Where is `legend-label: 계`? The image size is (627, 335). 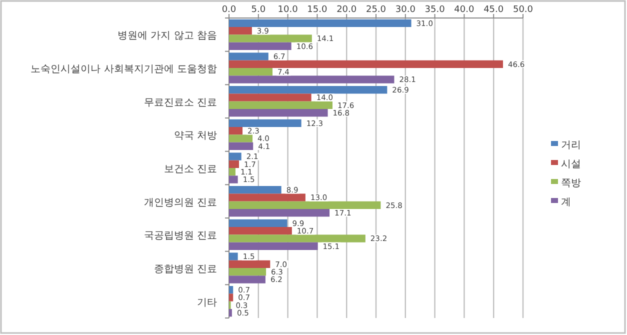
legend-label: 계 is located at coordinates (566, 202).